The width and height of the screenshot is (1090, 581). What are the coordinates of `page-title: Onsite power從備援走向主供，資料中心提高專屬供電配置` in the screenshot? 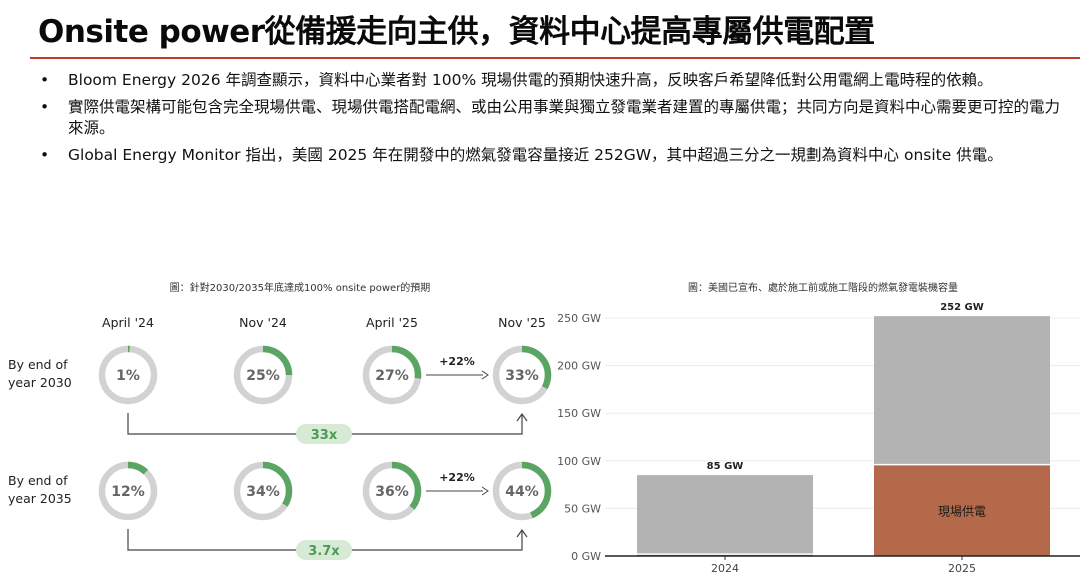 It's located at (456, 32).